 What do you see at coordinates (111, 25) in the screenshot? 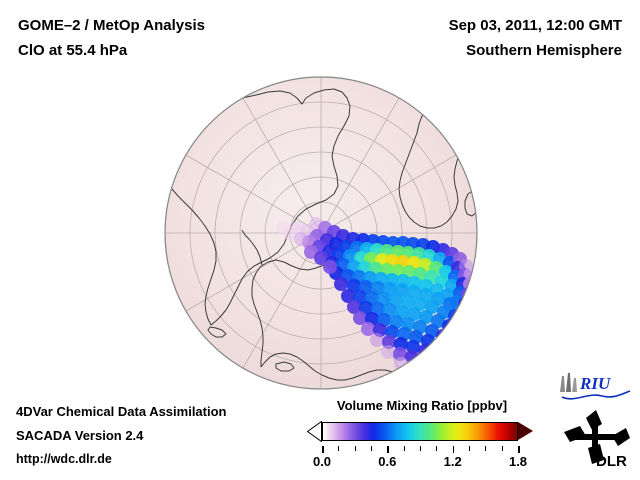
I see `page-title: GOME–2 / MetOp Analysis` at bounding box center [111, 25].